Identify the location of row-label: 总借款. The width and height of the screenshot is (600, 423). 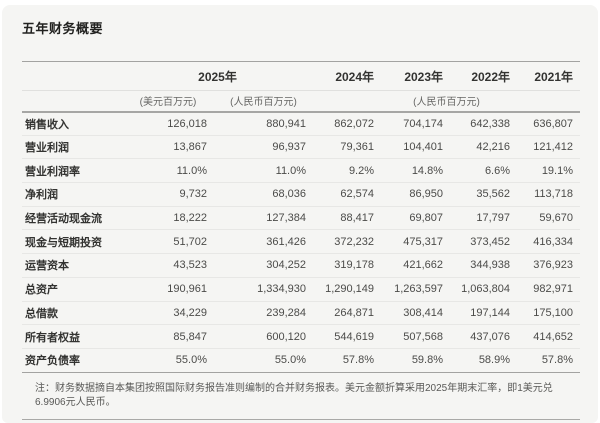
(72, 313).